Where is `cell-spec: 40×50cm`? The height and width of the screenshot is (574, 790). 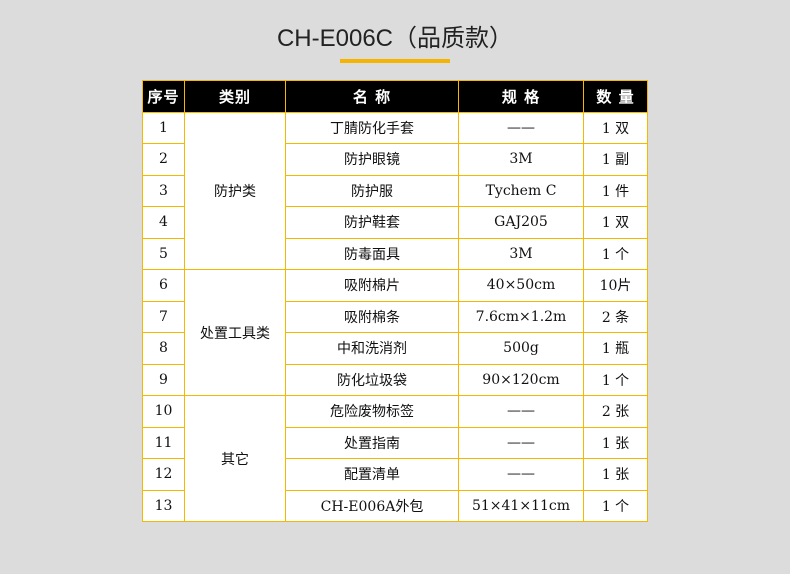 cell-spec: 40×50cm is located at coordinates (521, 285).